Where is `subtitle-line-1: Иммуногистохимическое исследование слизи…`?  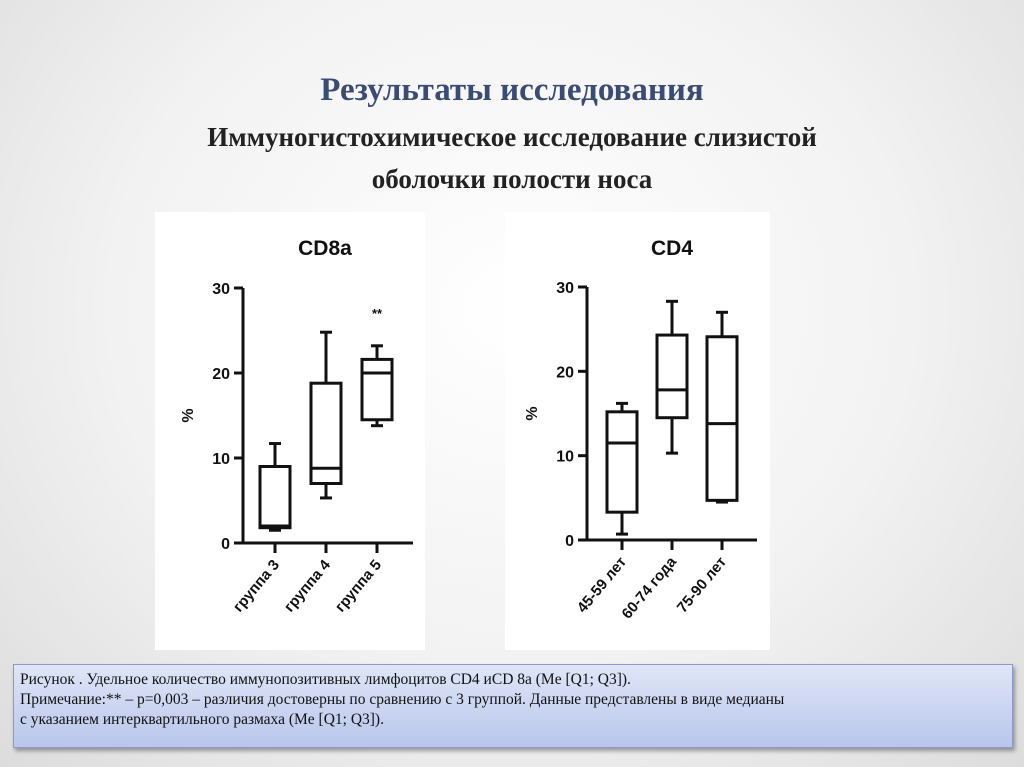
subtitle-line-1: Иммуногистохимическое исследование слизи… is located at coordinates (512, 137).